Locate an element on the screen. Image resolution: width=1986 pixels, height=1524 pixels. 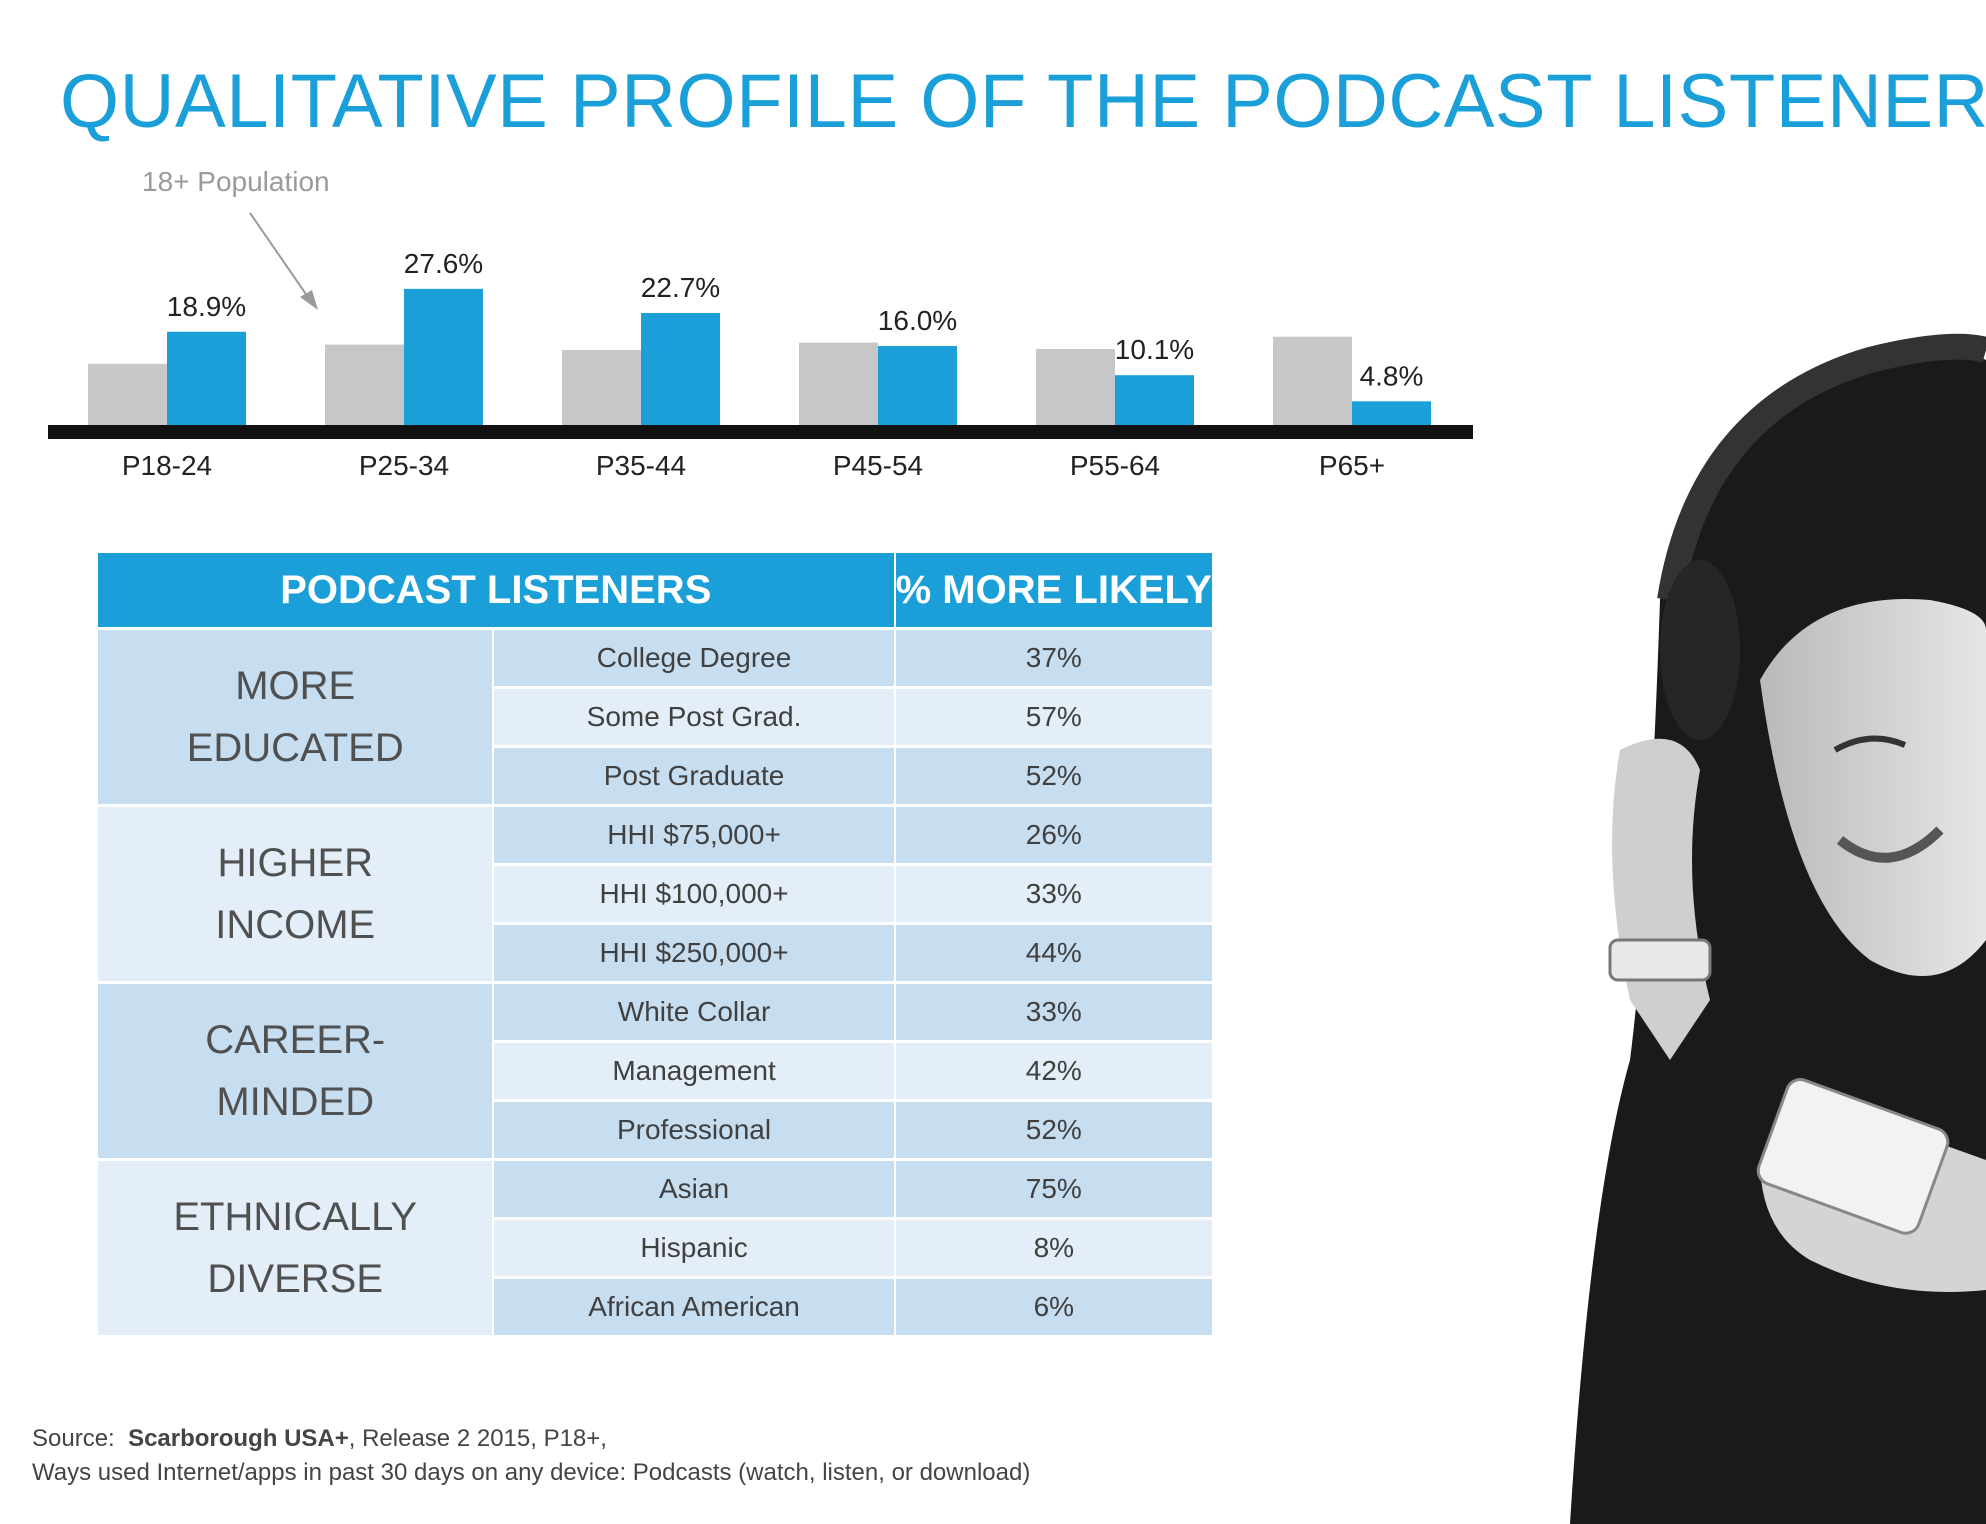
table-row: HHI $100,000+ 33% is located at coordinates (655, 894).